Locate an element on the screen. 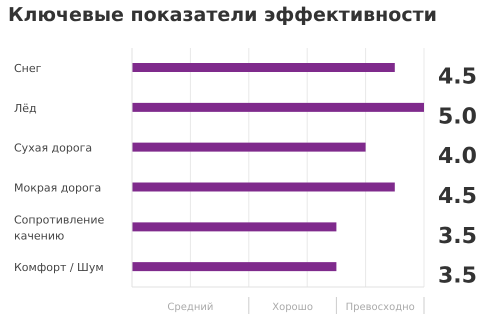 The image size is (487, 336). y-tick-label: Сопротивление качению is located at coordinates (59, 227).